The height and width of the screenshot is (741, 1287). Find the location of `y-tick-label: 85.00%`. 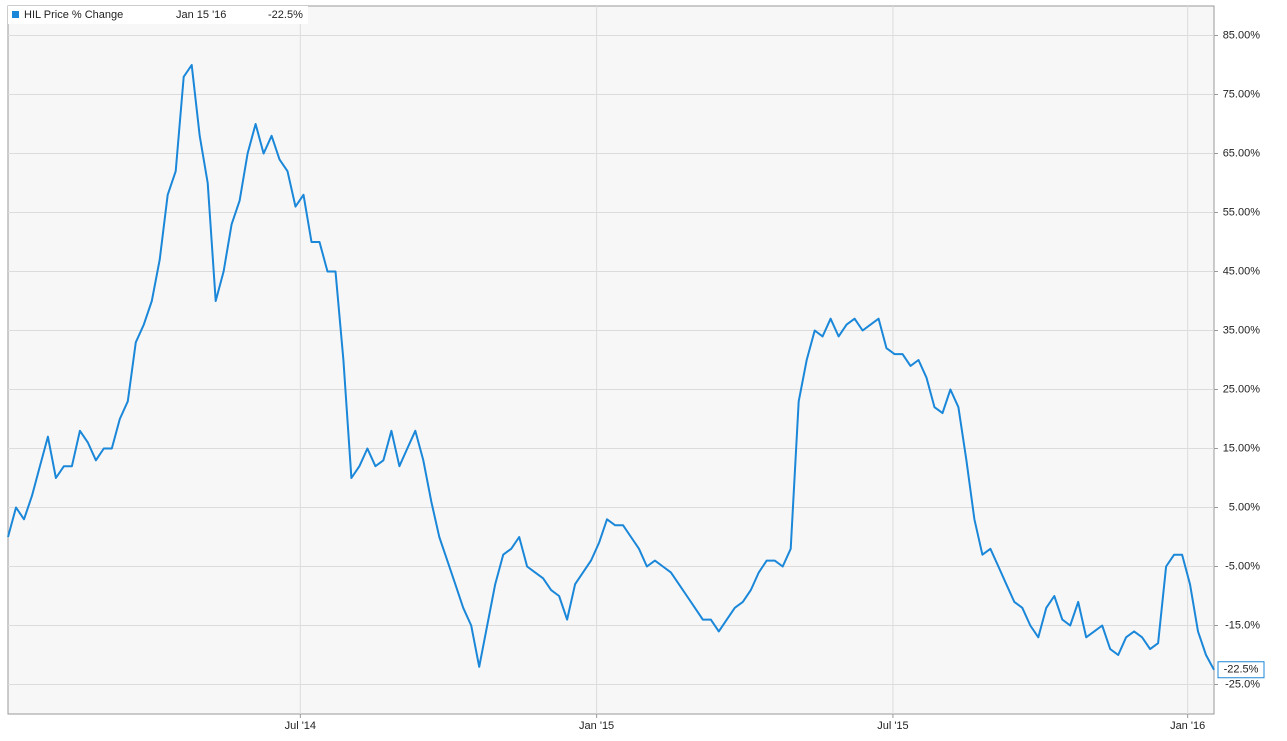

y-tick-label: 85.00% is located at coordinates (1242, 35).